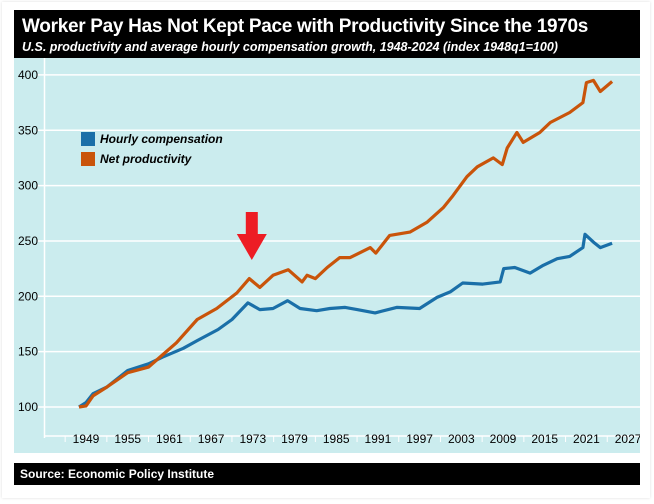  I want to click on x-tick-label: 2027, so click(627, 439).